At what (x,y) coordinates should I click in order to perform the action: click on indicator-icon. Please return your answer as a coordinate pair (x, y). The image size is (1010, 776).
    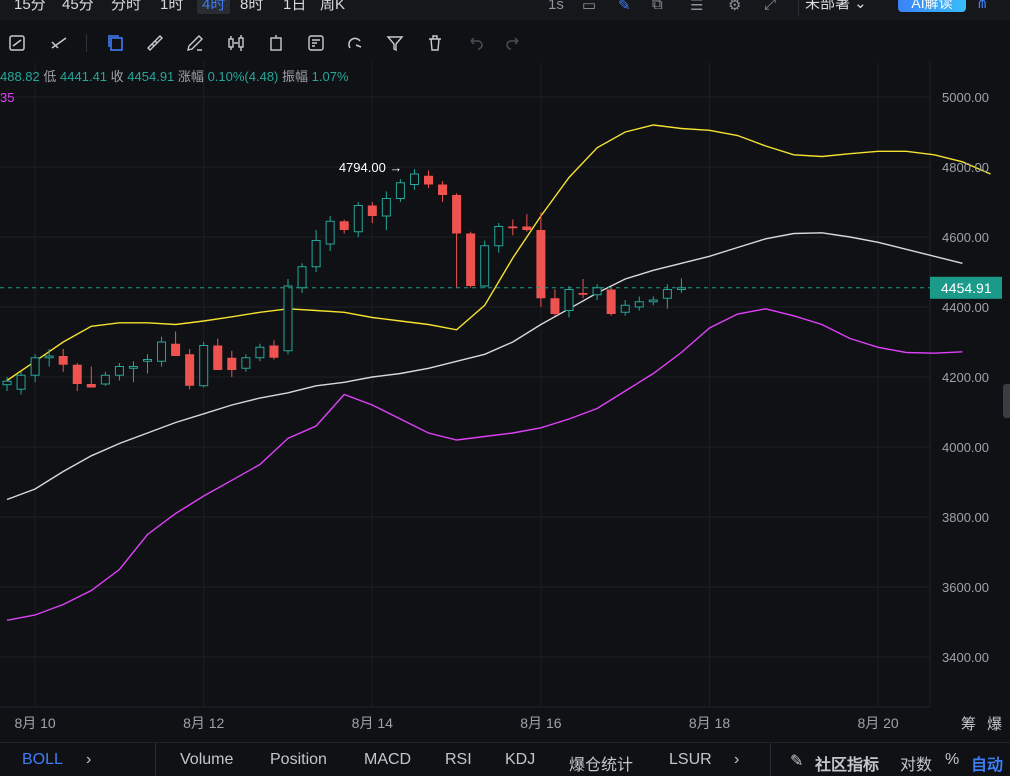
    Looking at the image, I should click on (316, 43).